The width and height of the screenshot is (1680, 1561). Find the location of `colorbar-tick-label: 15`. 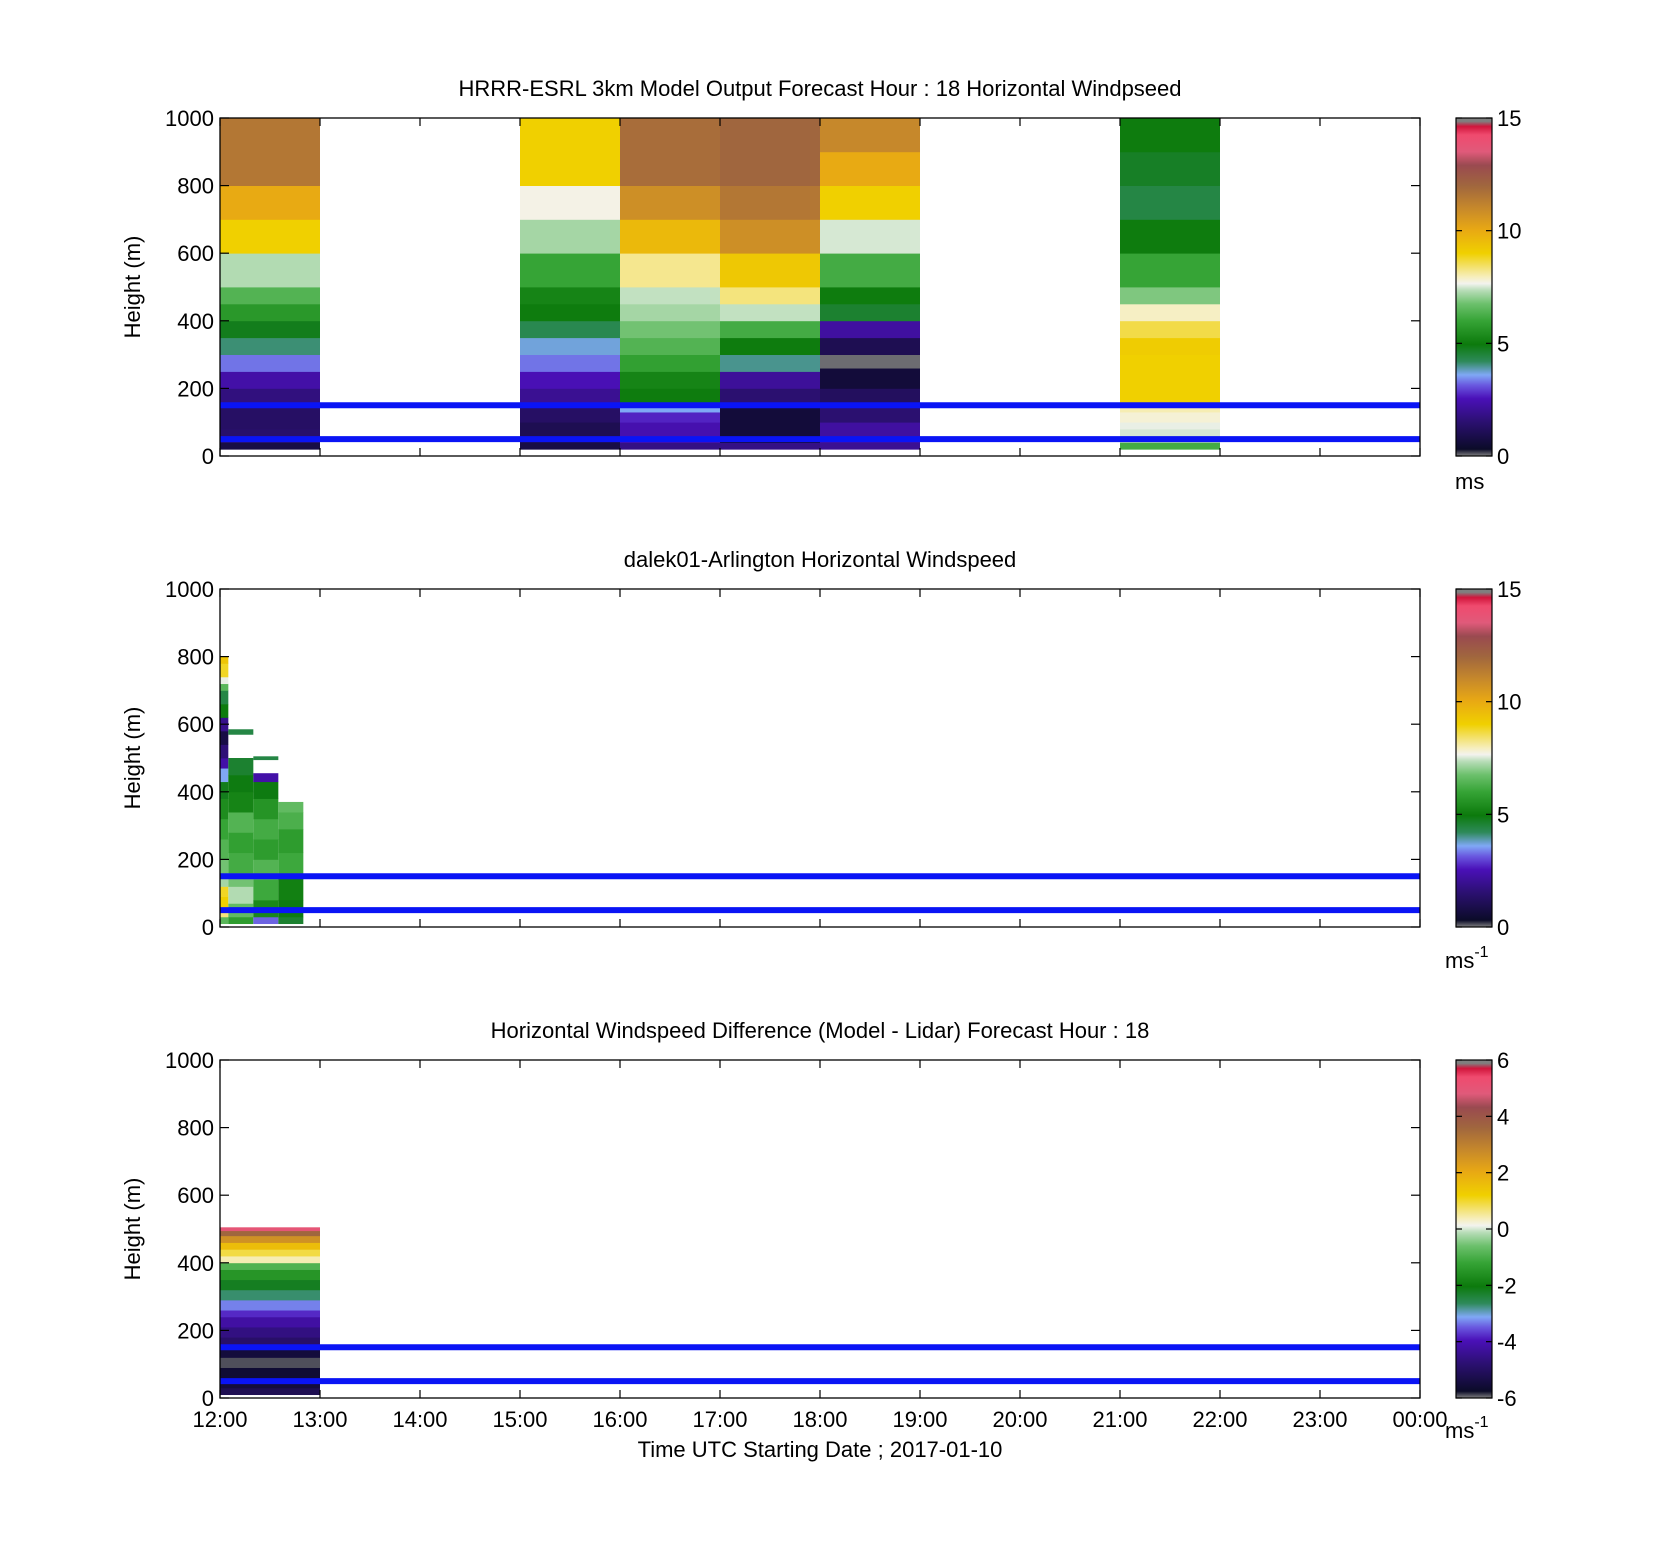

colorbar-tick-label: 15 is located at coordinates (1509, 118).